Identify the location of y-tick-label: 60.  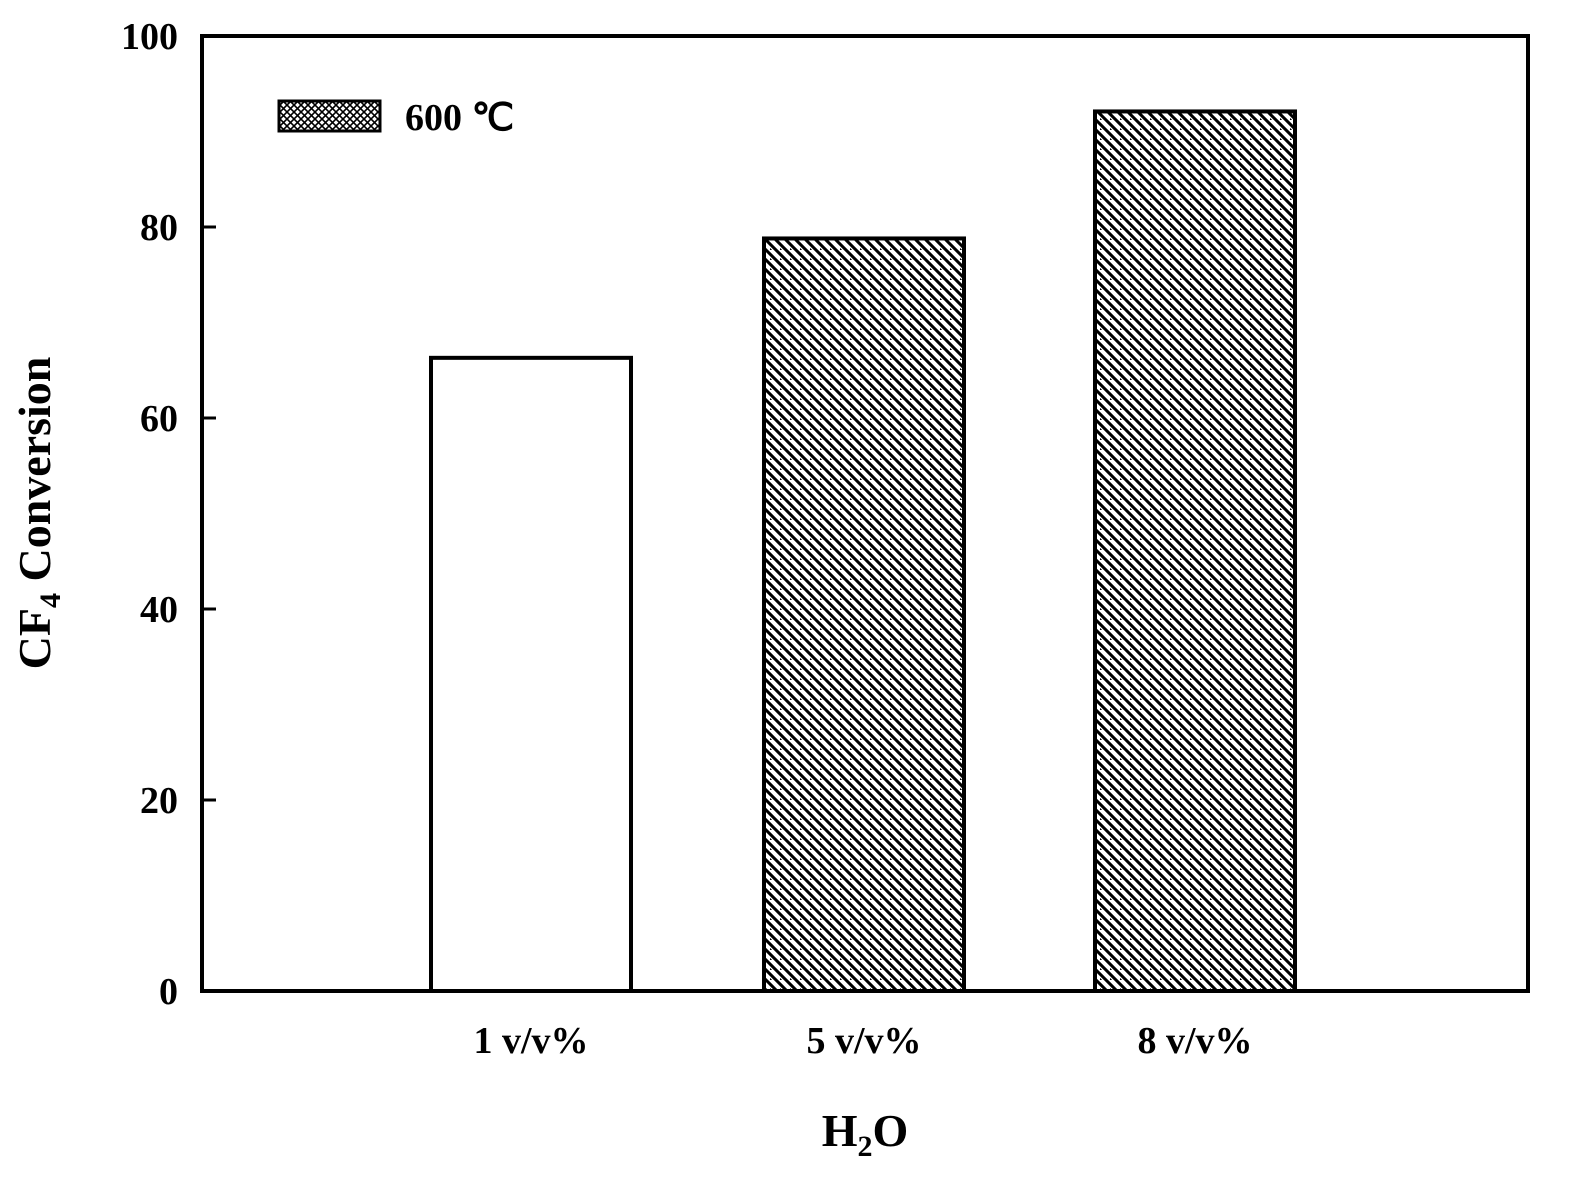
(159, 419).